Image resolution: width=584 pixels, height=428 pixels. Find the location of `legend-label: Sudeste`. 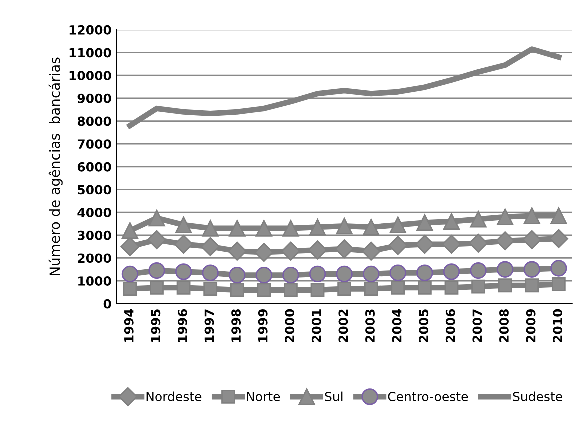

legend-label: Sudeste is located at coordinates (537, 397).